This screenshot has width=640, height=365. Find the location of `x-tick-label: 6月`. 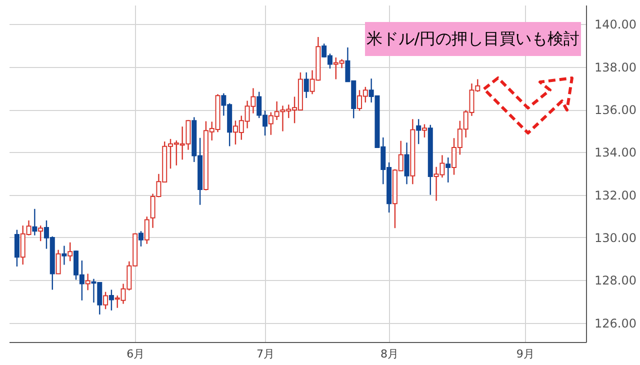

x-tick-label: 6月 is located at coordinates (135, 354).